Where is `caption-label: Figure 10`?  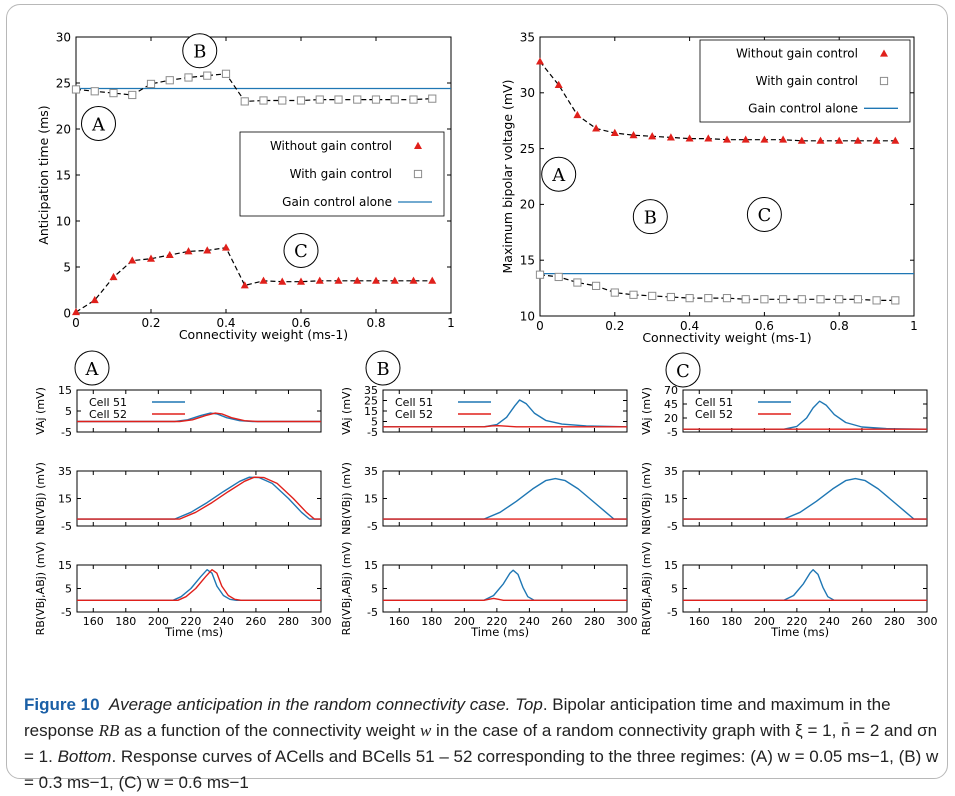
caption-label: Figure 10 is located at coordinates (62, 704).